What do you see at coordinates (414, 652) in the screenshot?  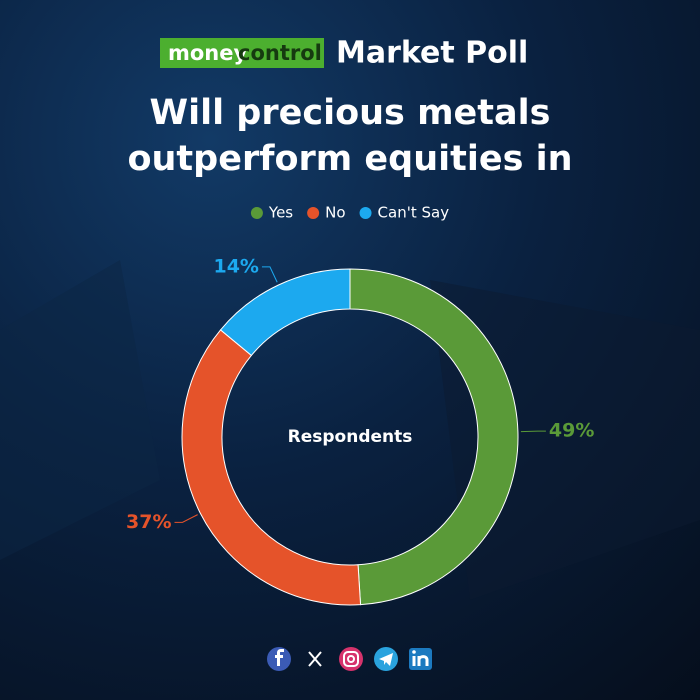 I see `linkedin-dot` at bounding box center [414, 652].